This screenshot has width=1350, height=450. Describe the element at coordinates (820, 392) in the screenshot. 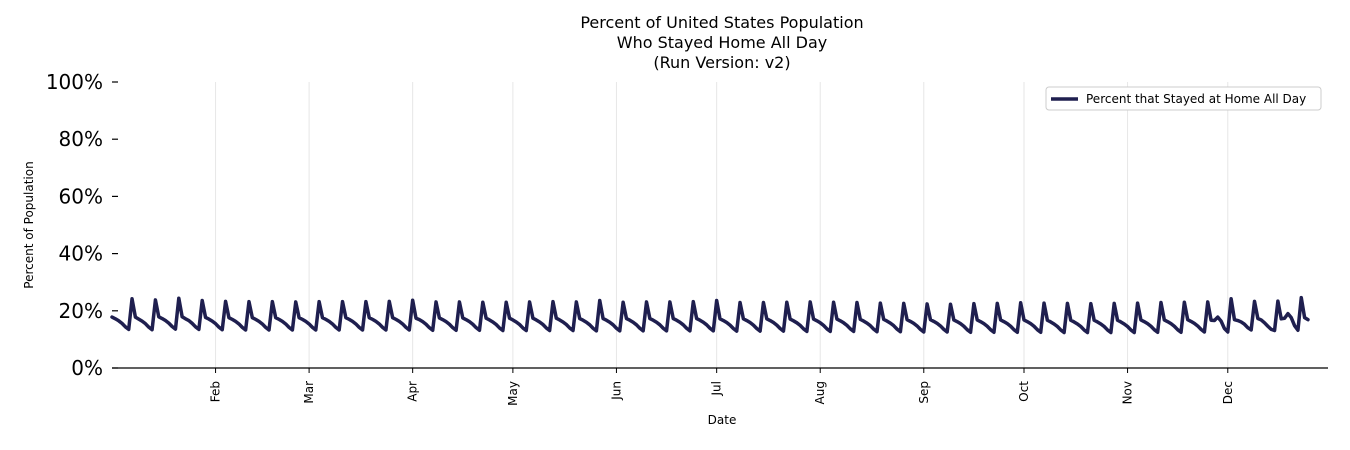

I see `x-tick-label: Aug` at that location.